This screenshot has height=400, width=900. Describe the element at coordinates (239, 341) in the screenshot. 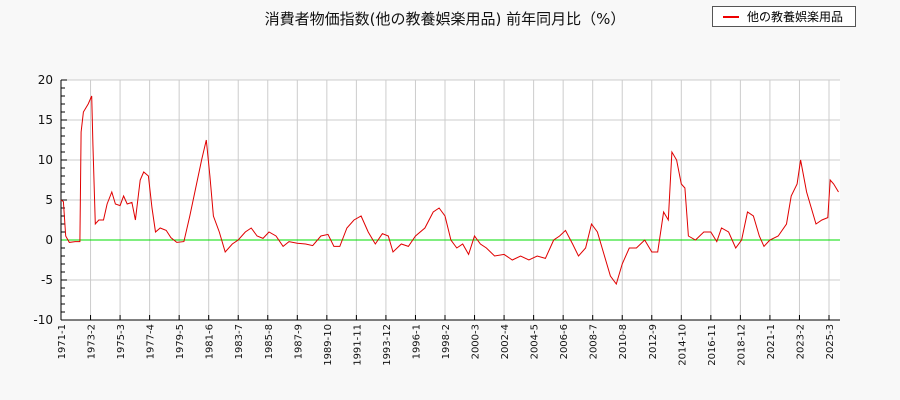

I see `x-tick-label: 1983-7` at that location.